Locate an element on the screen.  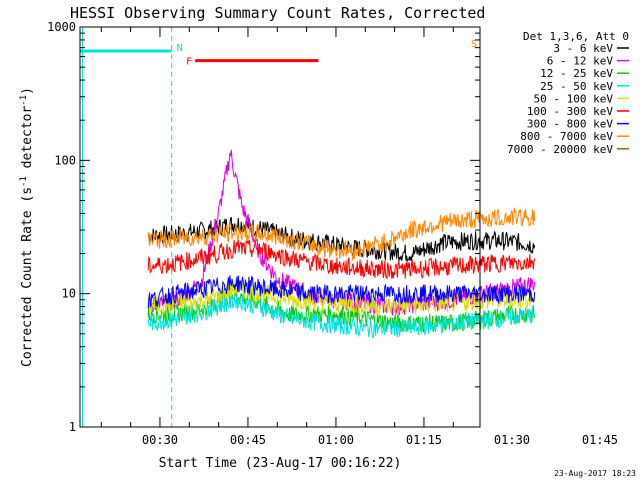
legend-entry-label: 3 - 6 keV is located at coordinates (583, 48).